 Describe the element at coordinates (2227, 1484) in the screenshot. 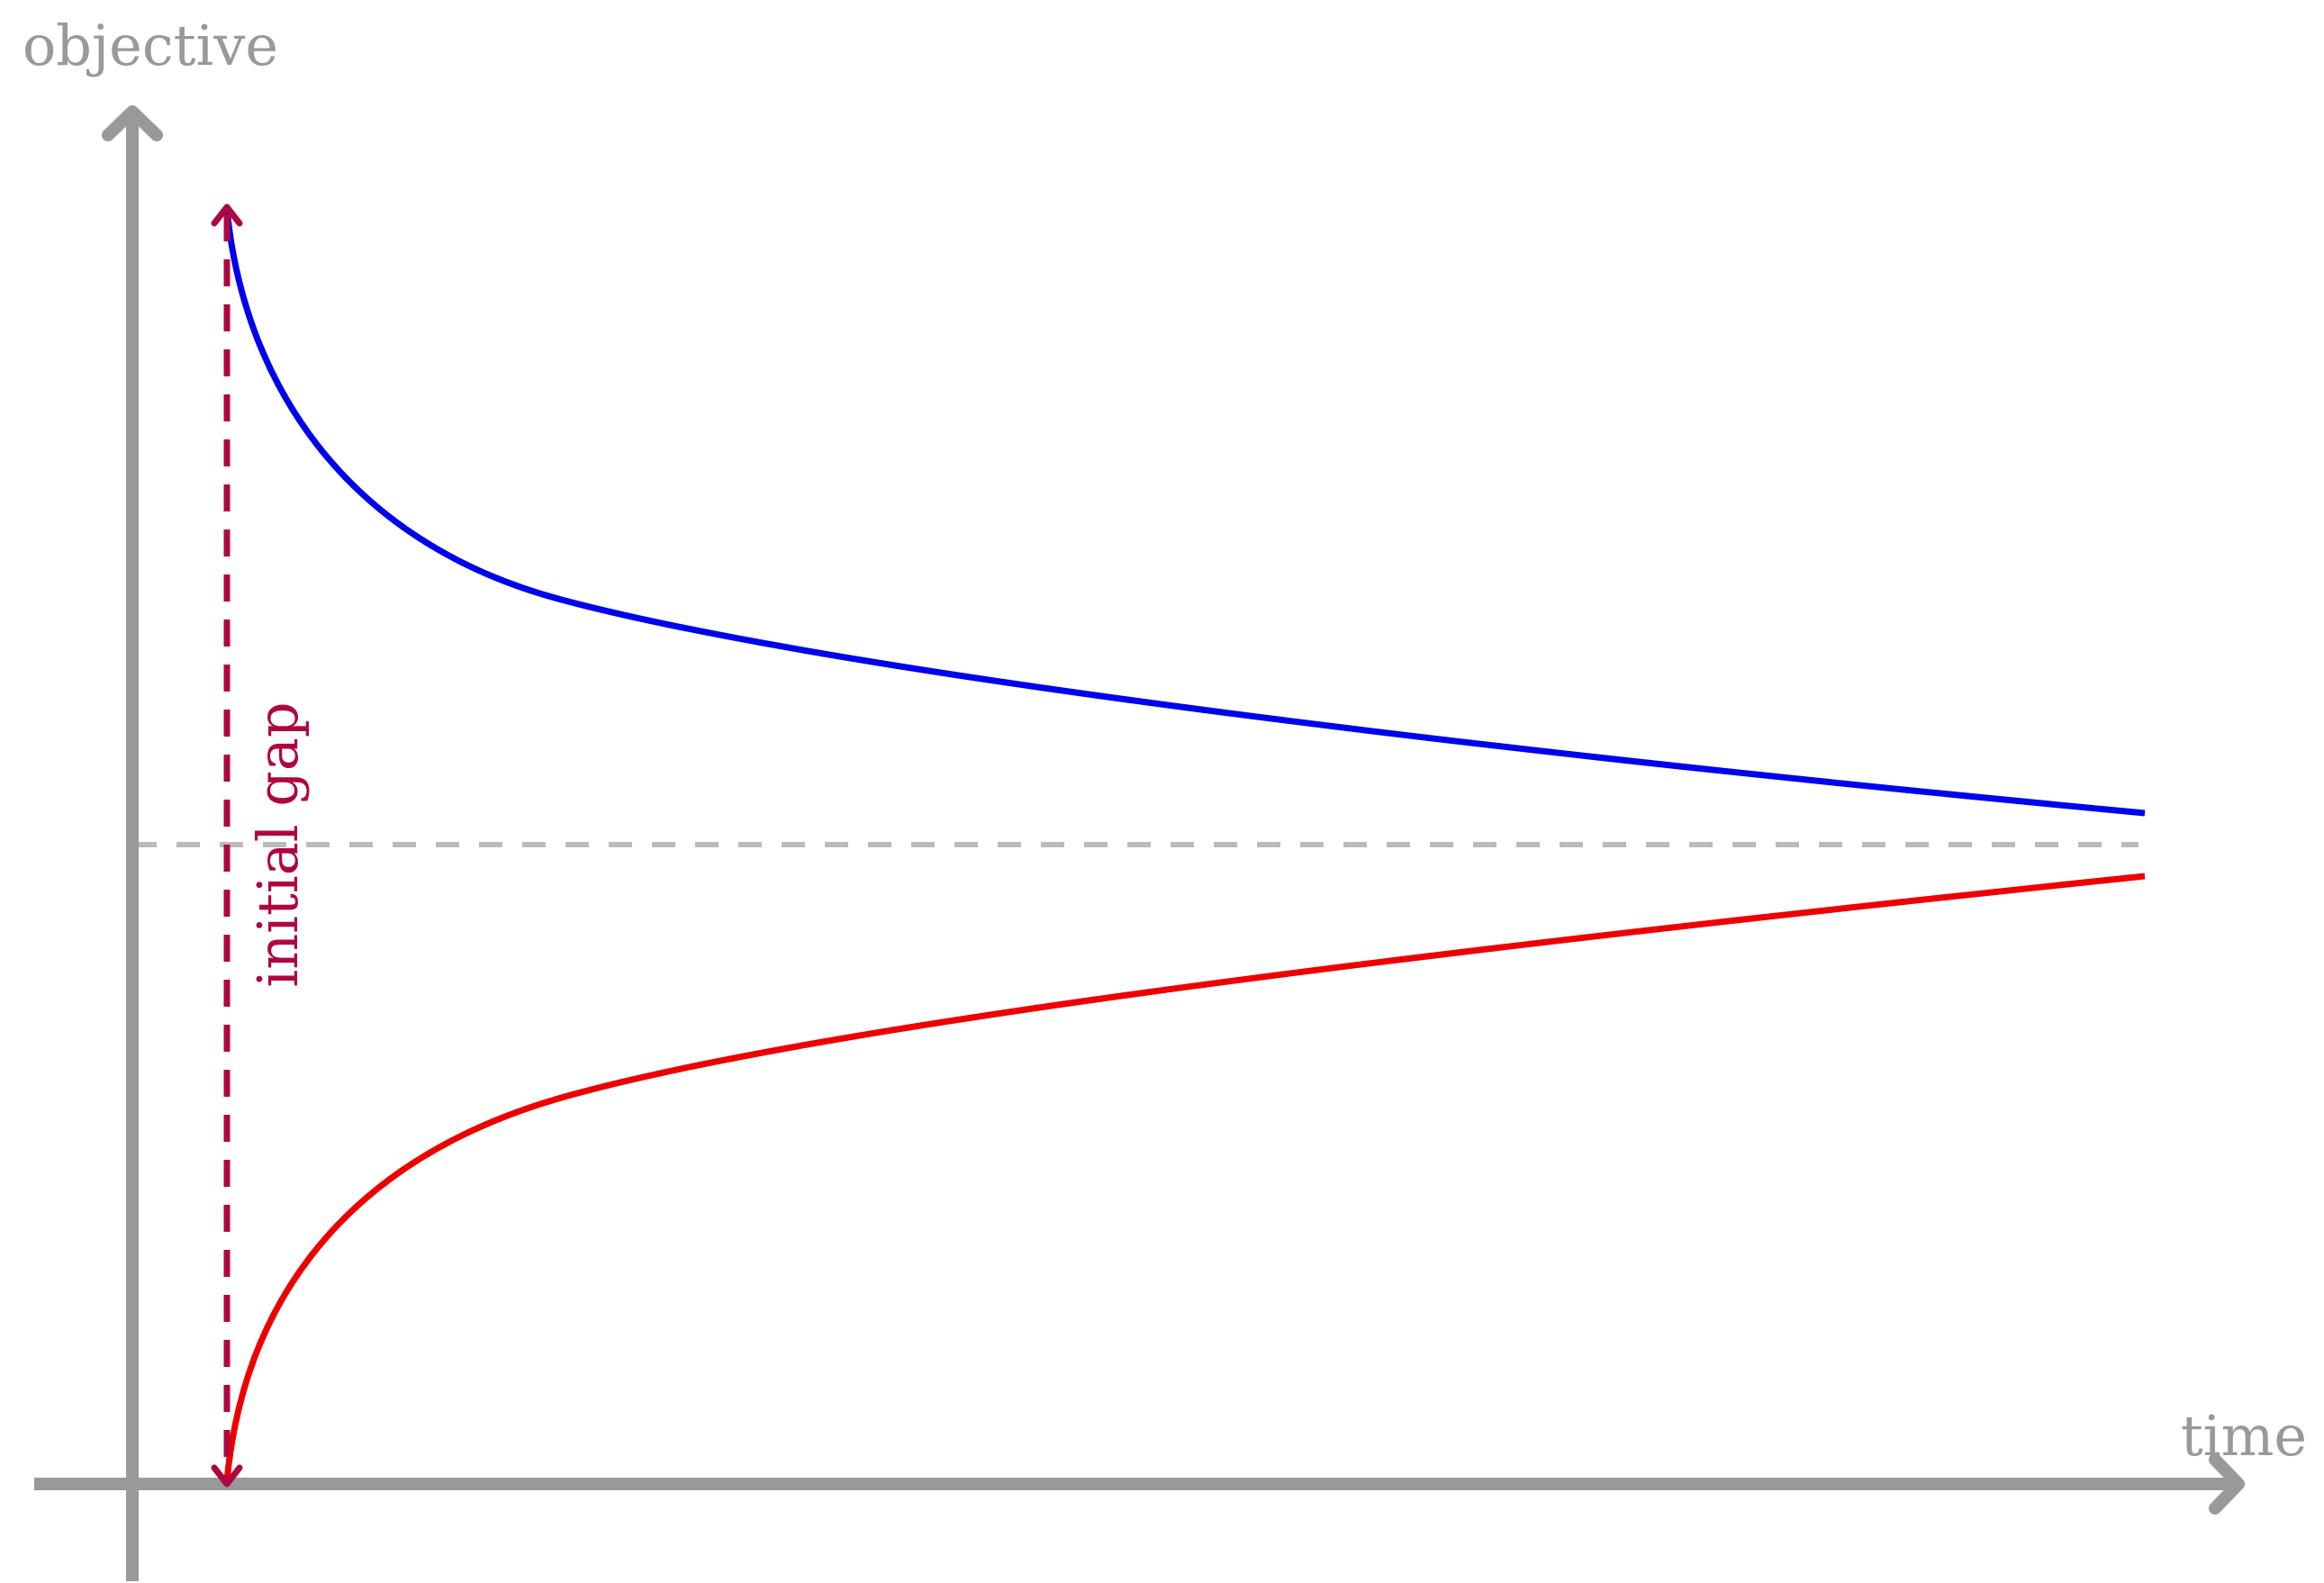

I see `x-axis-arrowhead` at that location.